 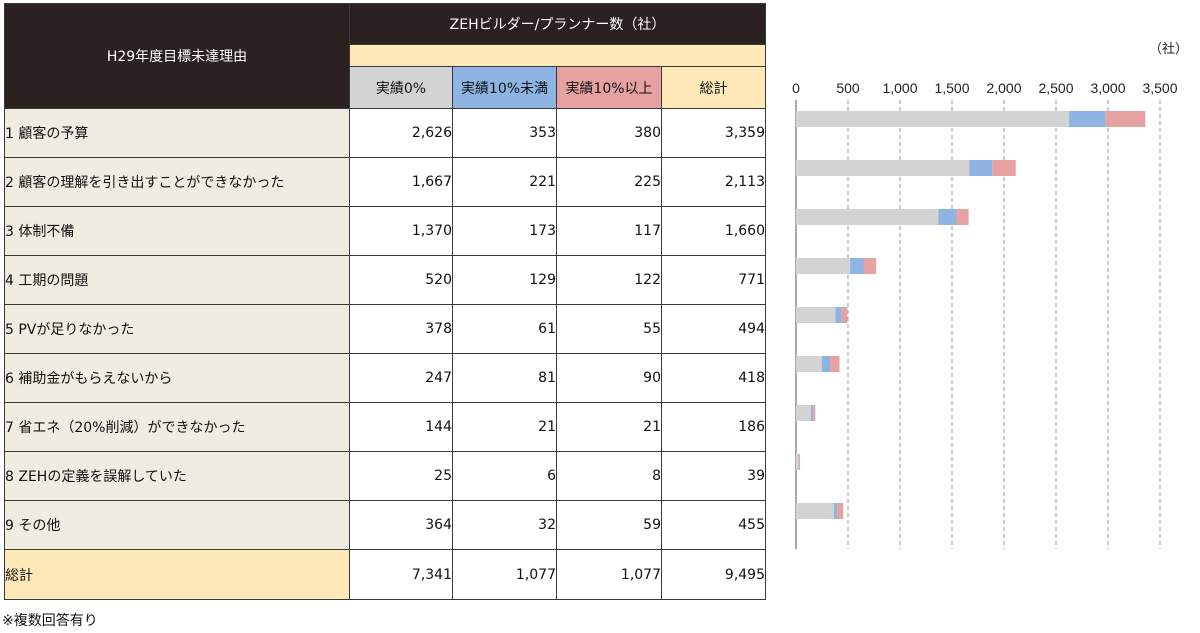 What do you see at coordinates (848, 88) in the screenshot?
I see `x-tick-label: 500` at bounding box center [848, 88].